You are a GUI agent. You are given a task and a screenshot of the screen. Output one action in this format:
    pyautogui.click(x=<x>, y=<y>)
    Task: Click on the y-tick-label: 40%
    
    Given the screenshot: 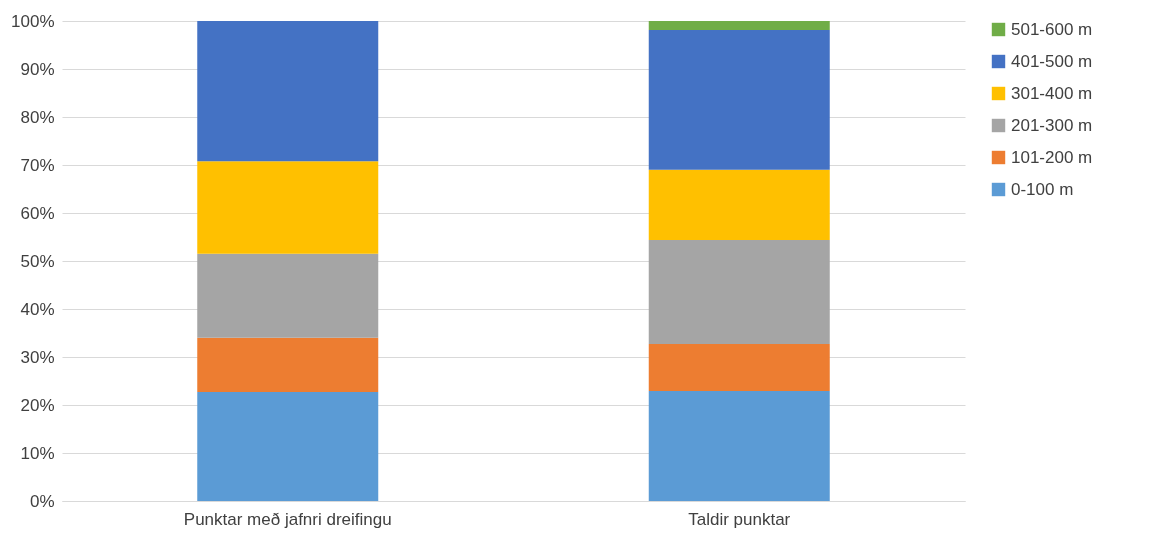 What is the action you would take?
    pyautogui.click(x=37, y=309)
    